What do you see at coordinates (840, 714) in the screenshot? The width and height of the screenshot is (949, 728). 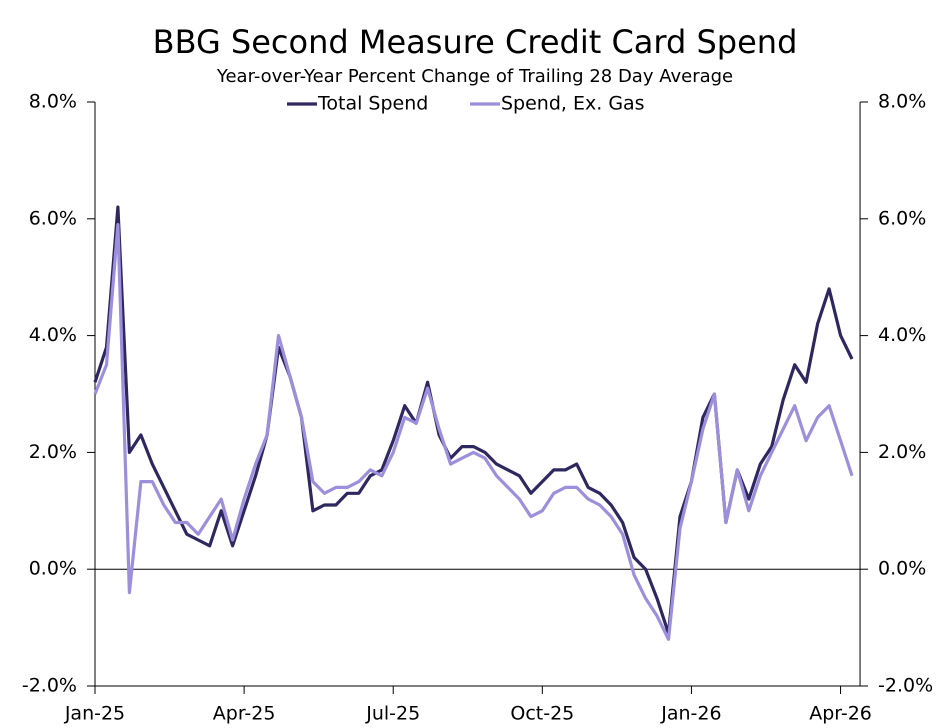 I see `x-tick-label: Apr-26` at bounding box center [840, 714].